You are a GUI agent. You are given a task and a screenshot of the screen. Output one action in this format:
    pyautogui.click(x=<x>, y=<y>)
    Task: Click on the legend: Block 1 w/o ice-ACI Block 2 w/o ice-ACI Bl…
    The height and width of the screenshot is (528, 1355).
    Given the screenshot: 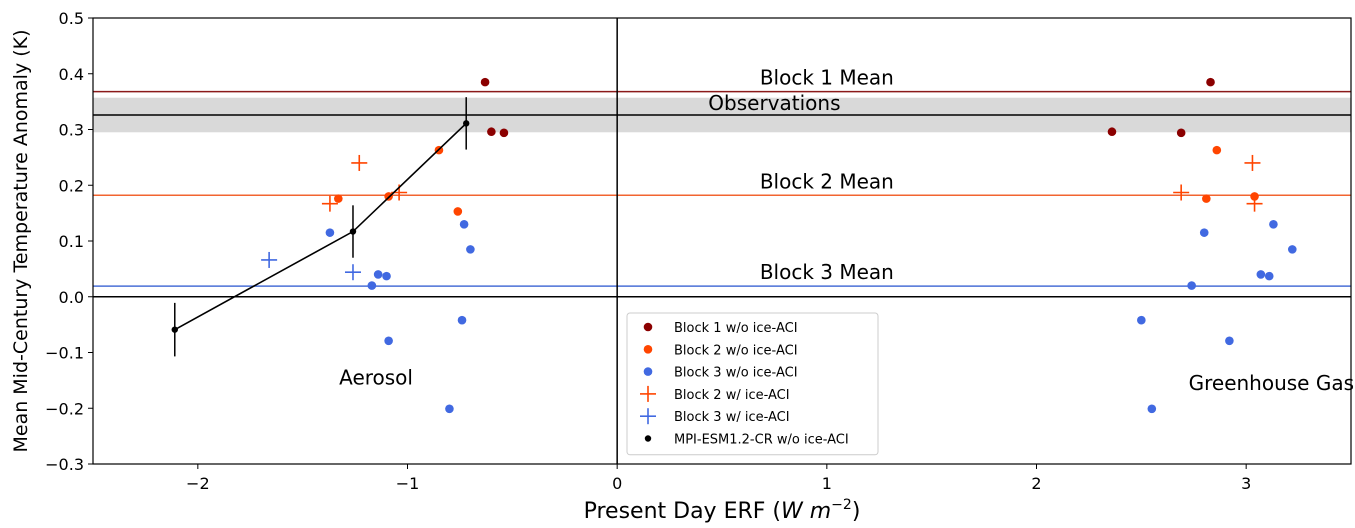 What is the action you would take?
    pyautogui.click(x=752, y=384)
    